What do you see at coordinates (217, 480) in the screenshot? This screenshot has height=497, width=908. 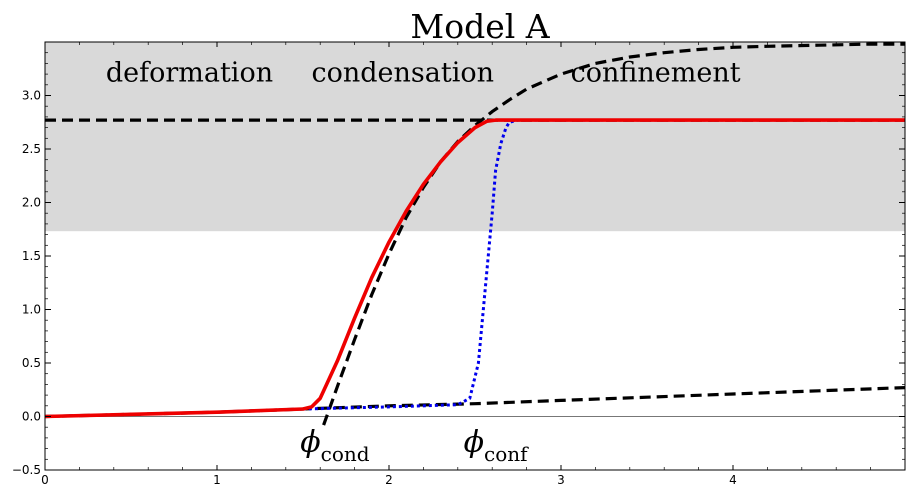 I see `x-tick-label: 1` at bounding box center [217, 480].